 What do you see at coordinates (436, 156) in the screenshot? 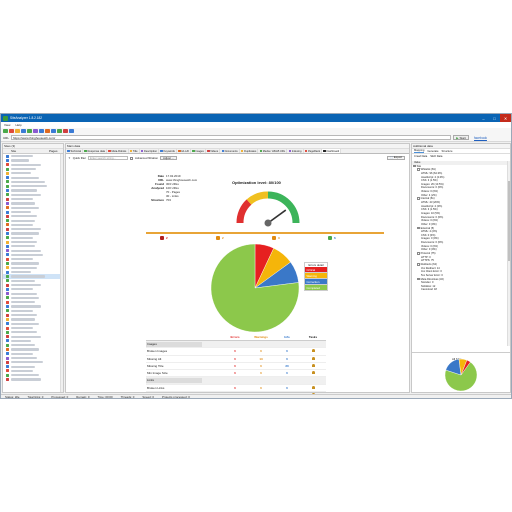
I see `right-subtab: SEO Data` at bounding box center [436, 156].